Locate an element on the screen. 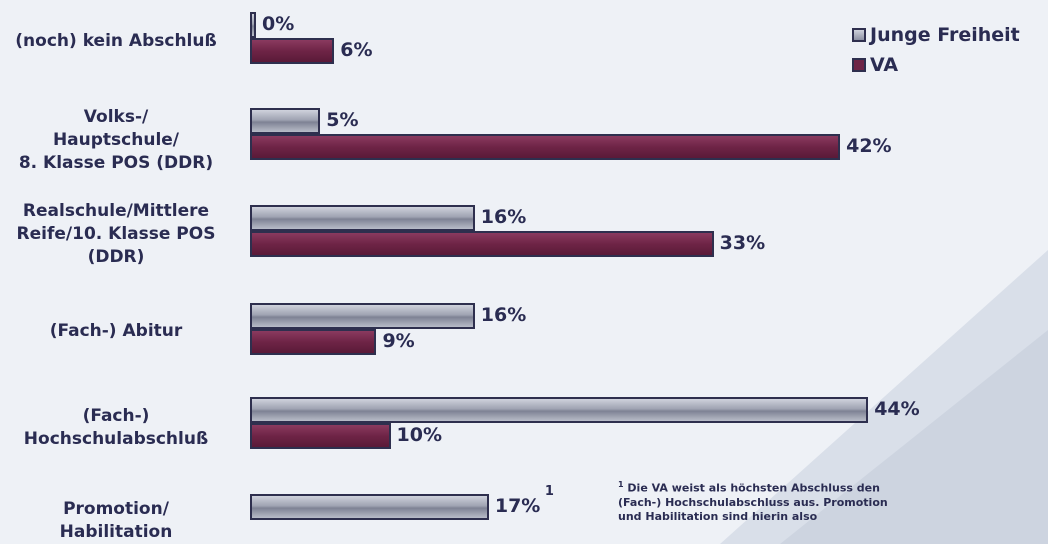  data-label-va-1: 6% is located at coordinates (356, 50).